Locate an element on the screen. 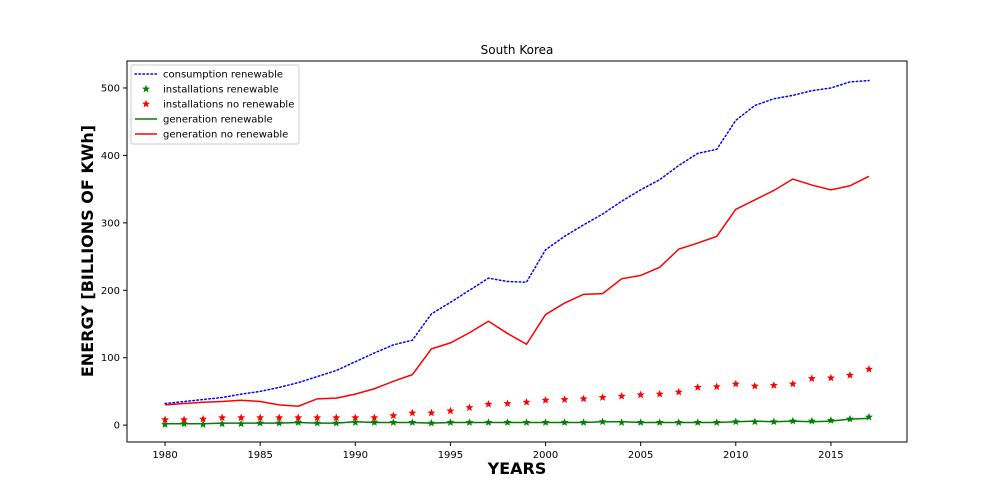 This screenshot has height=504, width=1008. legend-label: generation renewable is located at coordinates (218, 120).